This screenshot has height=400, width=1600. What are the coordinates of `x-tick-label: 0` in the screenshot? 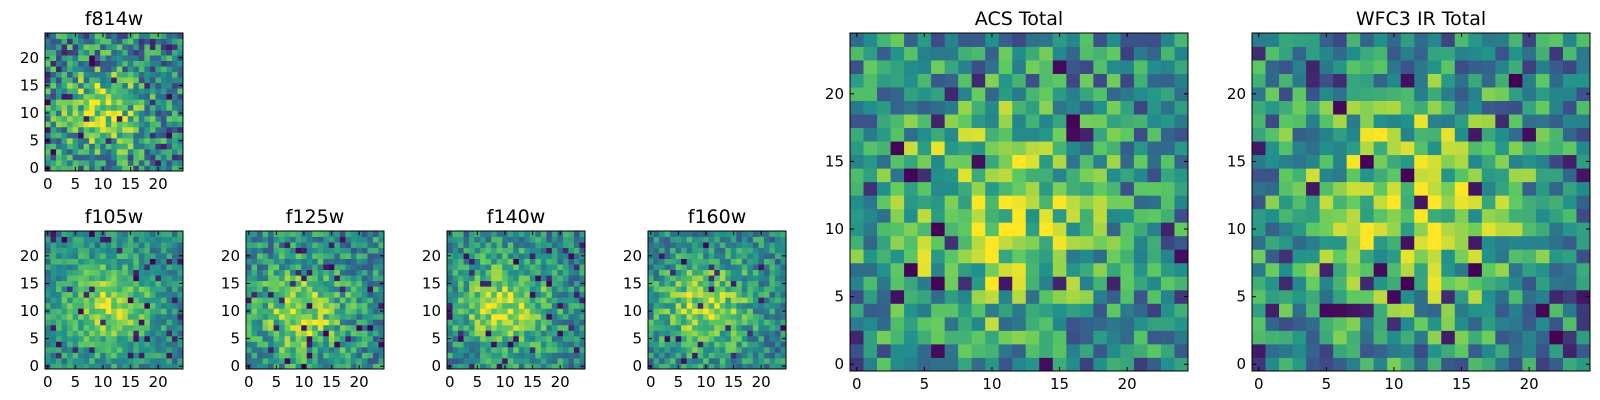 It's located at (651, 382).